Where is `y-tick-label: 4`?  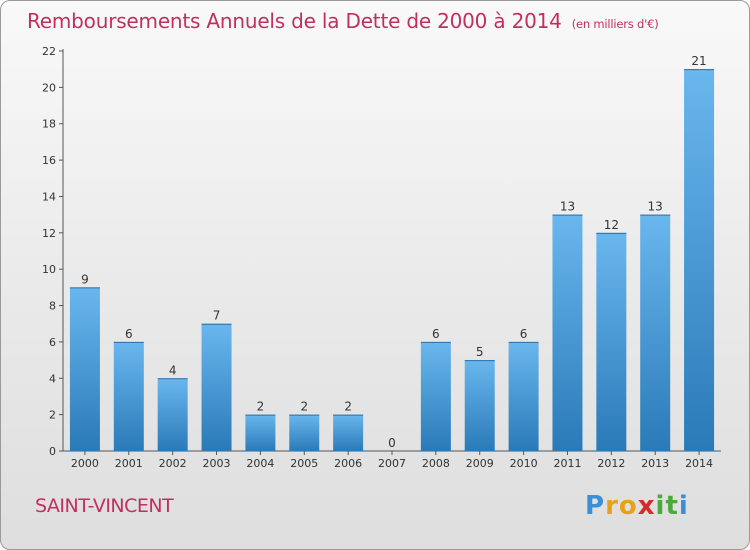
y-tick-label: 4 is located at coordinates (52, 378).